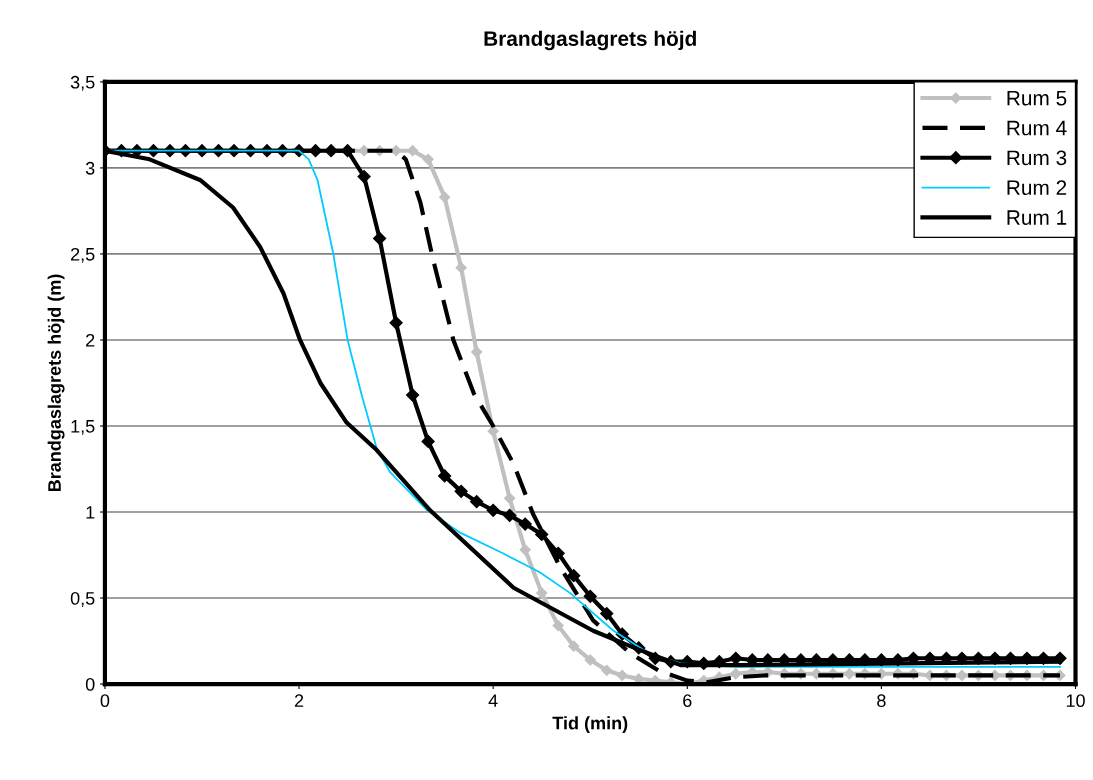 The height and width of the screenshot is (780, 1093). Describe the element at coordinates (90, 512) in the screenshot. I see `y-tick-label: 1` at that location.